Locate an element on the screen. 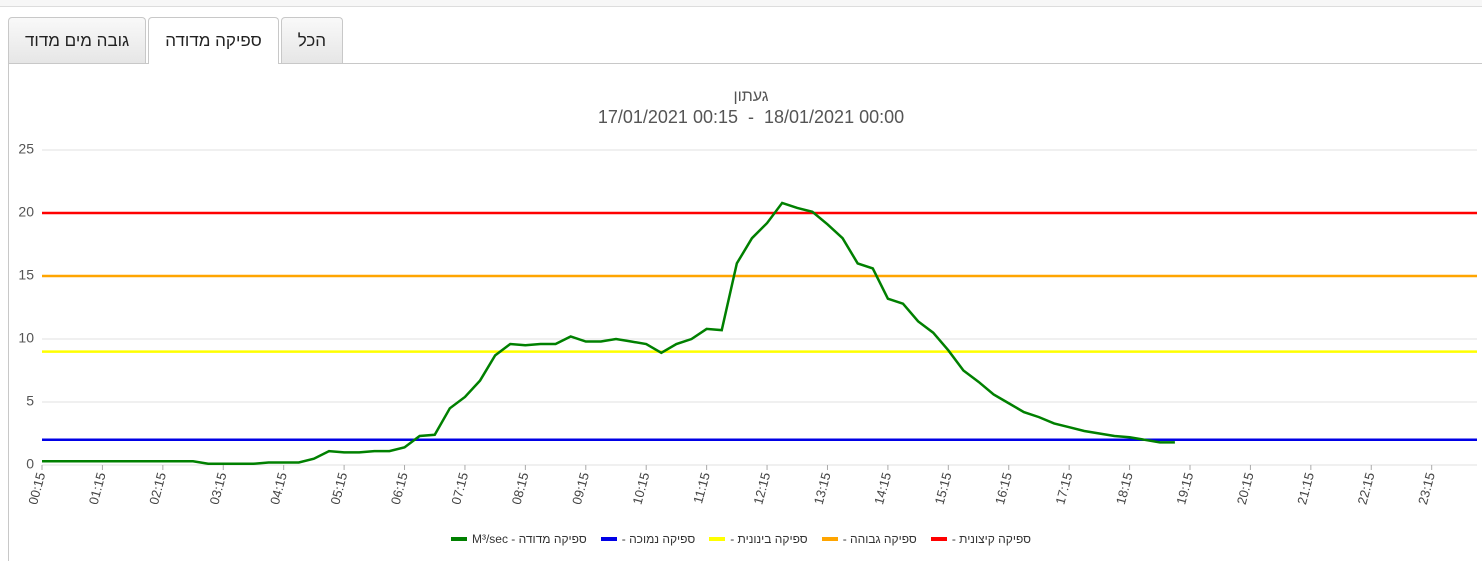 Image resolution: width=1482 pixels, height=561 pixels. y-tick-label: 15 is located at coordinates (26, 275).